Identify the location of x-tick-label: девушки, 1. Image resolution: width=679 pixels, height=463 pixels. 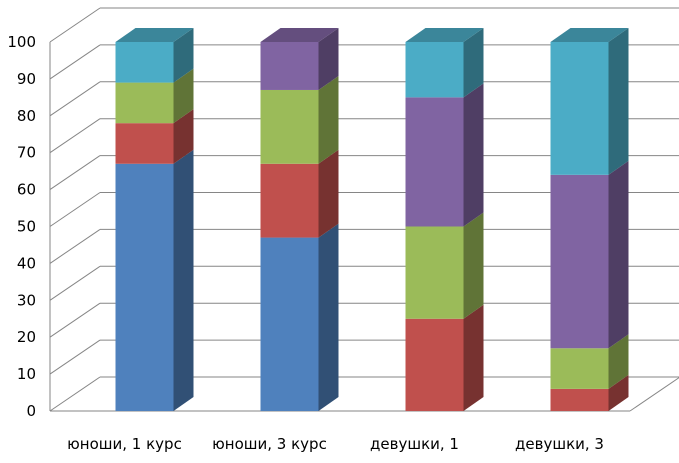
(414, 444).